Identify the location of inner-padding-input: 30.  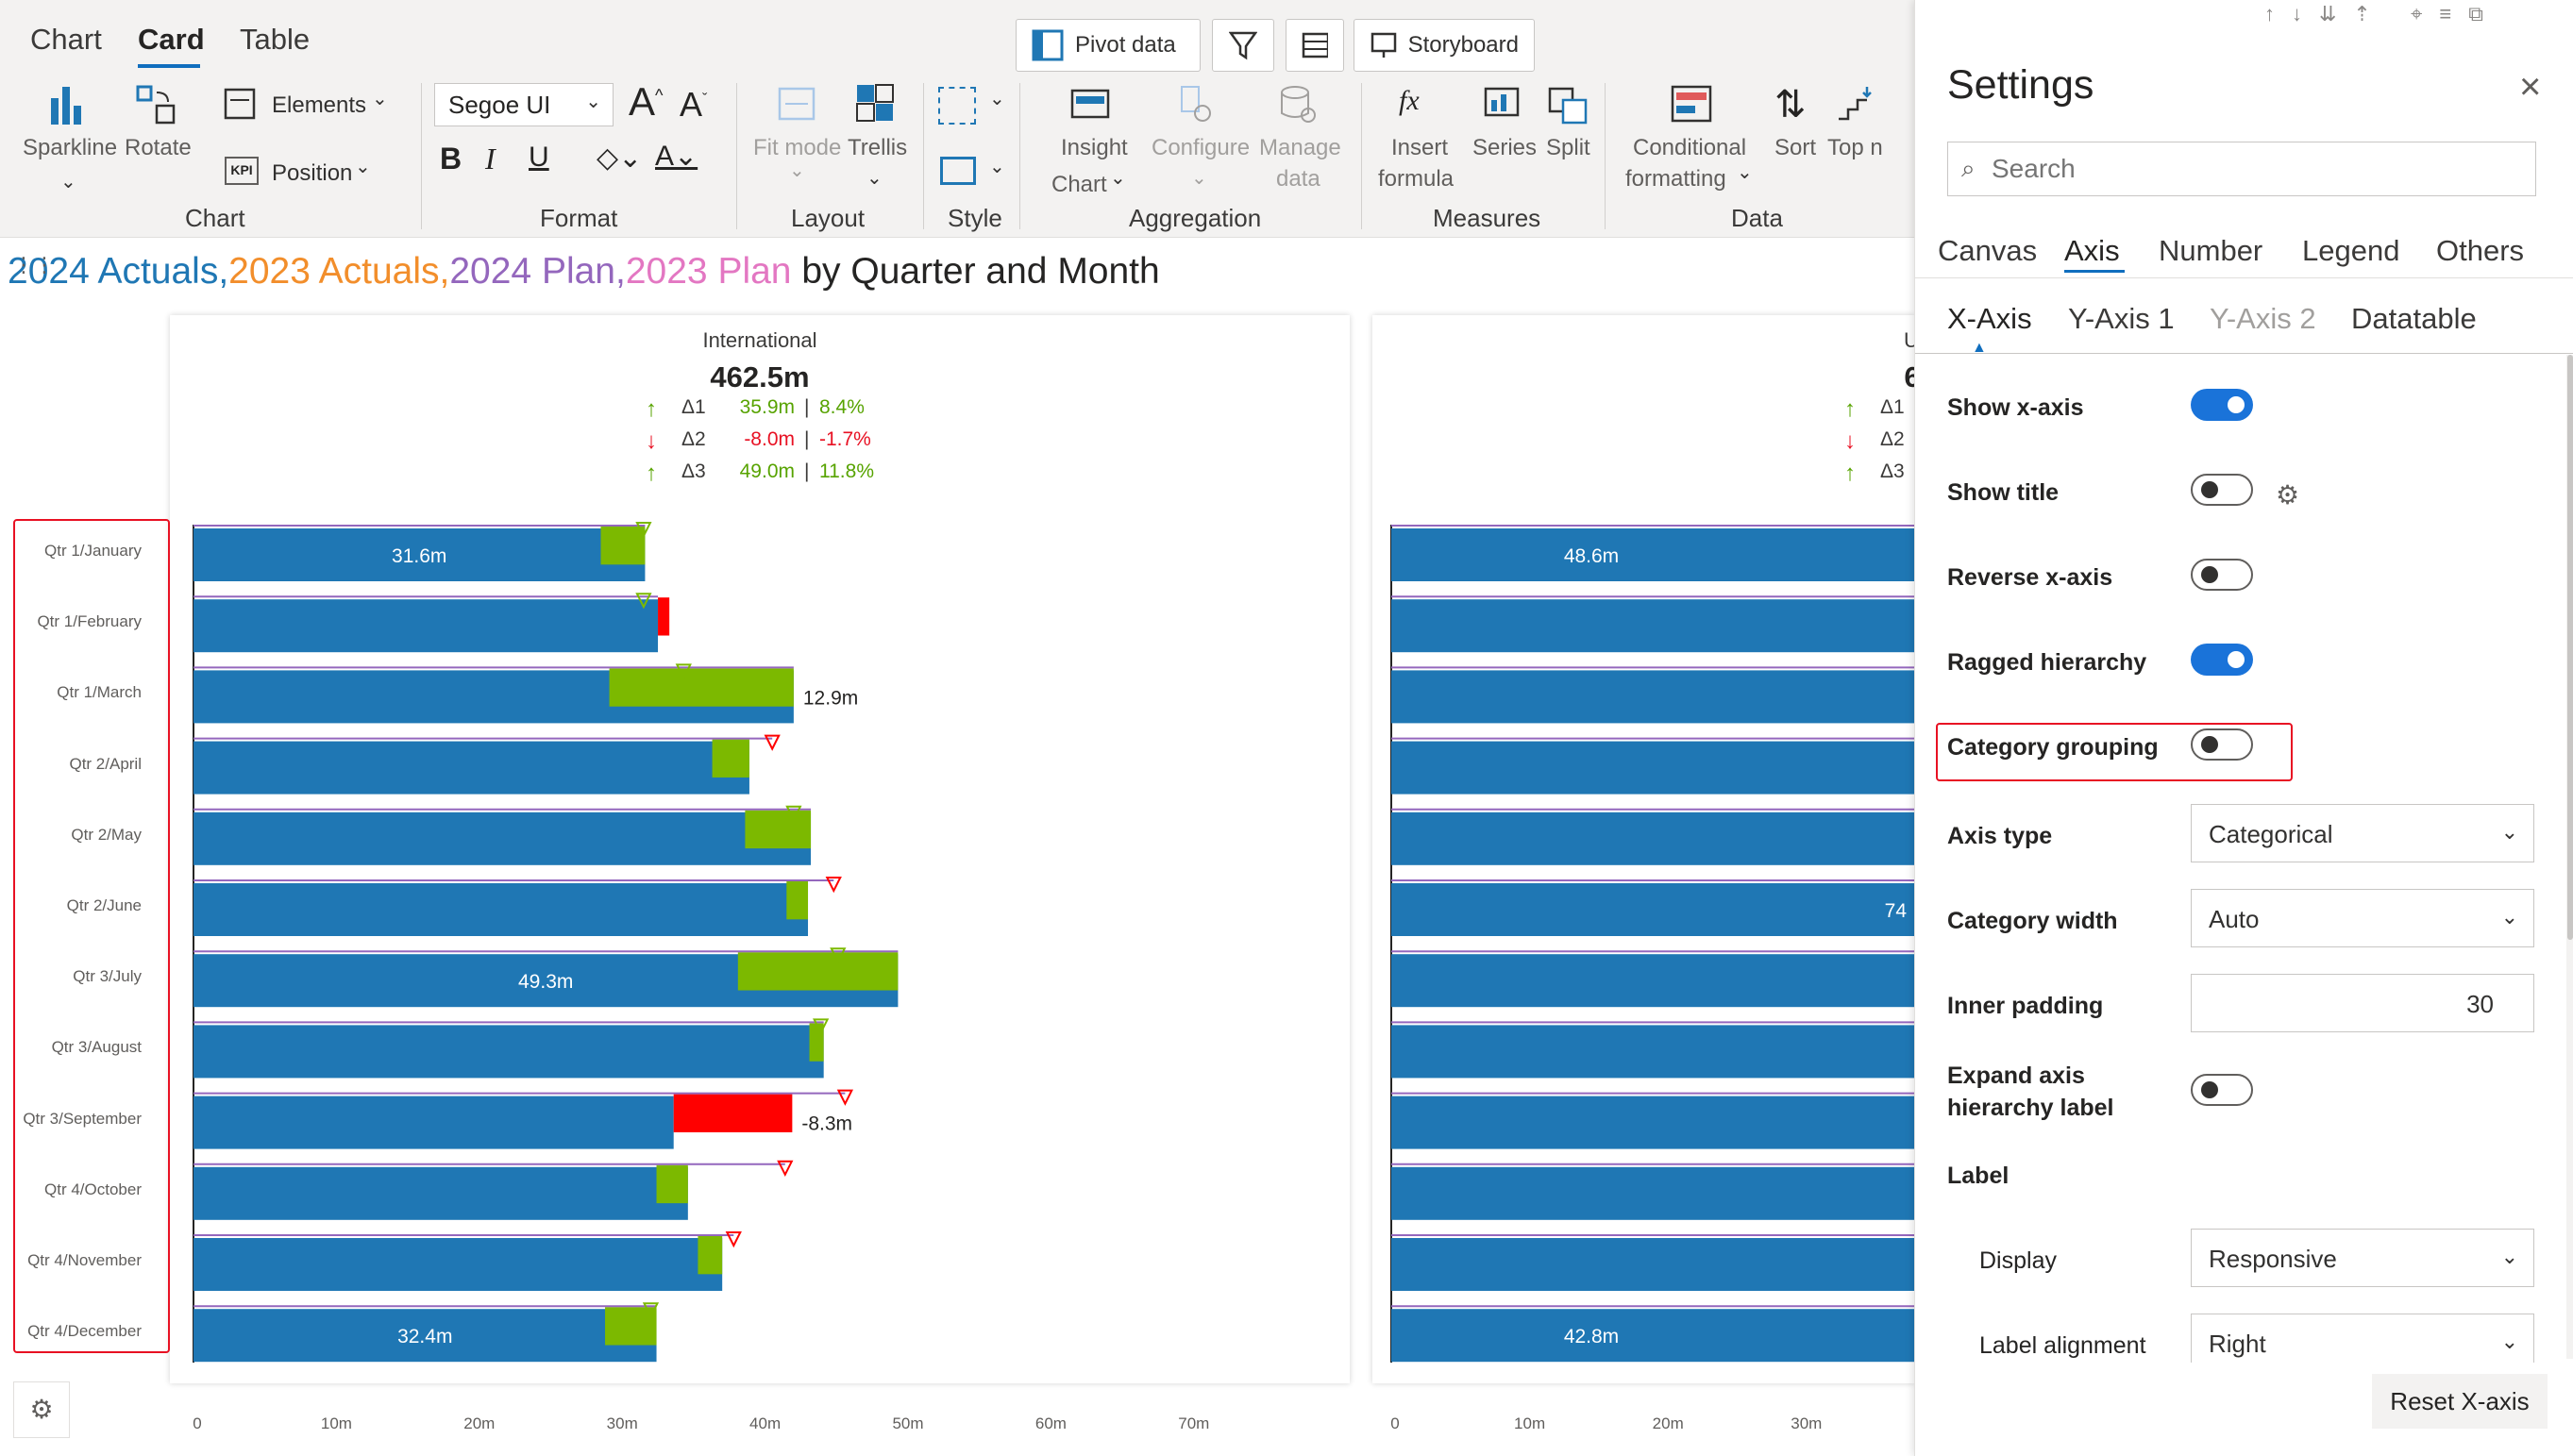
(2362, 1003).